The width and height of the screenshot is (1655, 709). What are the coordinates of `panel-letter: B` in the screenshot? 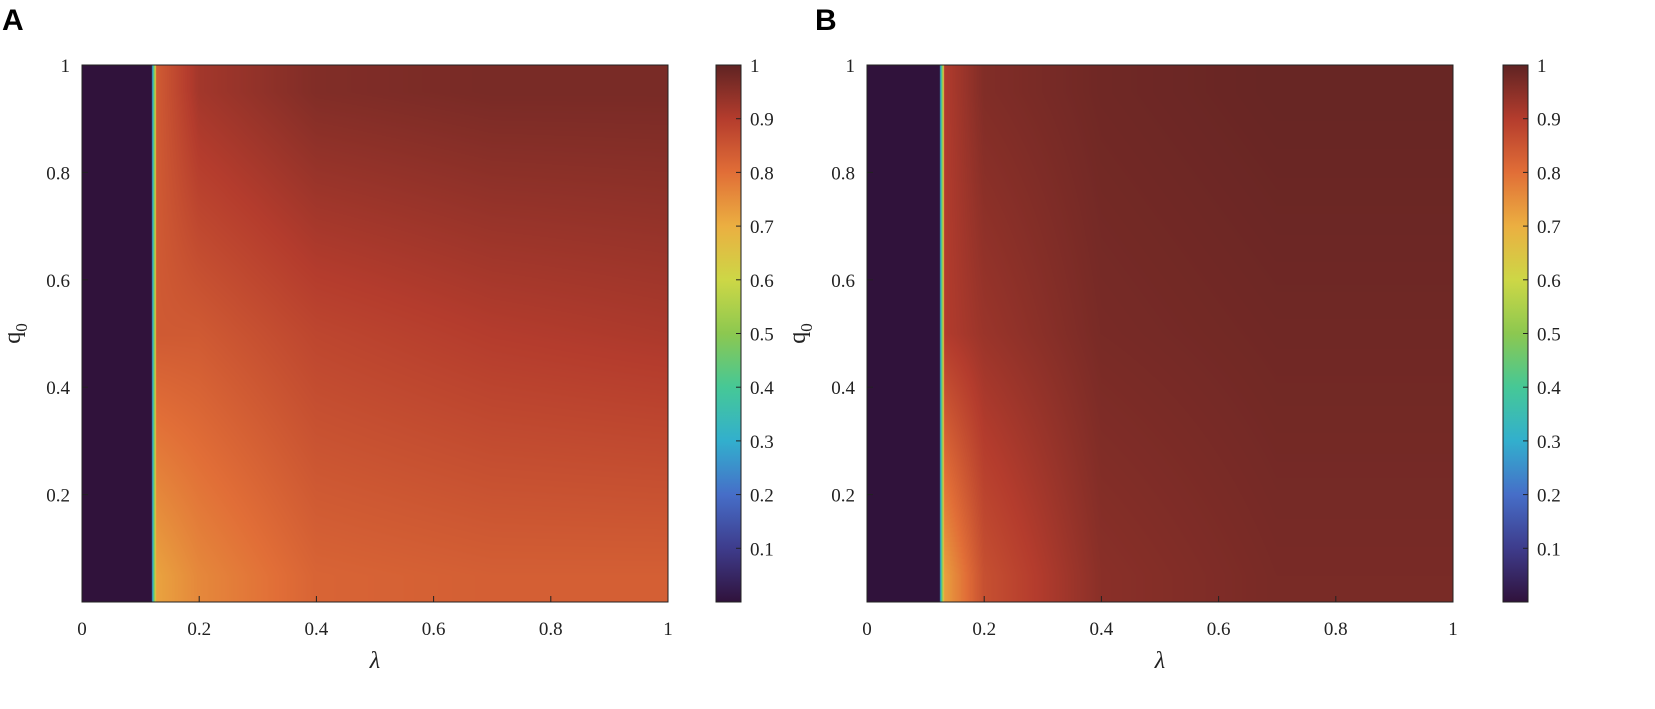 It's located at (826, 20).